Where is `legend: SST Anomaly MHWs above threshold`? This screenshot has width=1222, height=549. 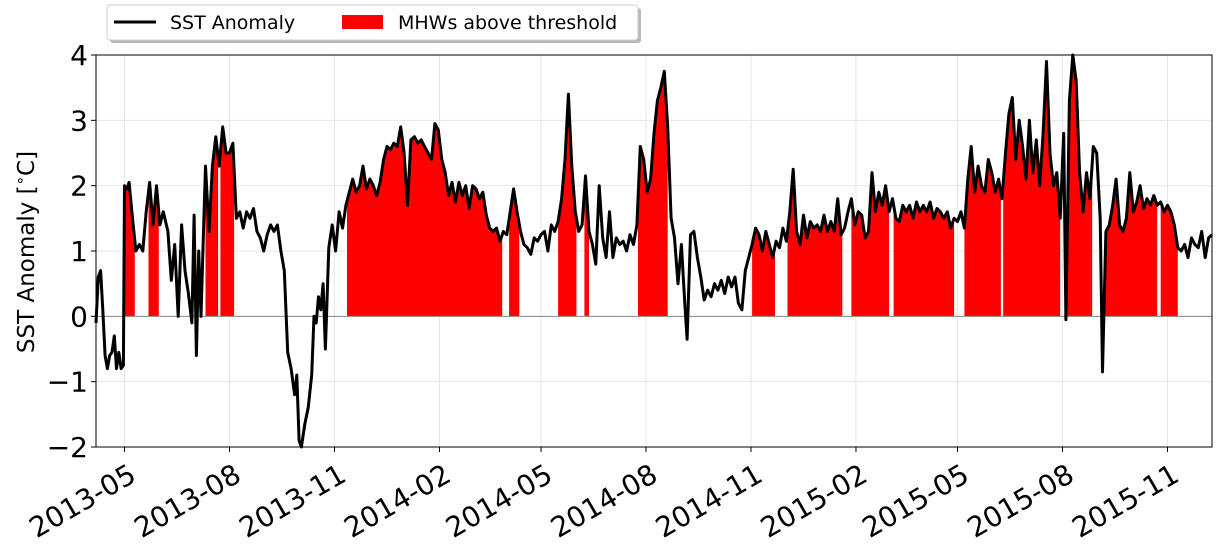 legend: SST Anomaly MHWs above threshold is located at coordinates (373, 23).